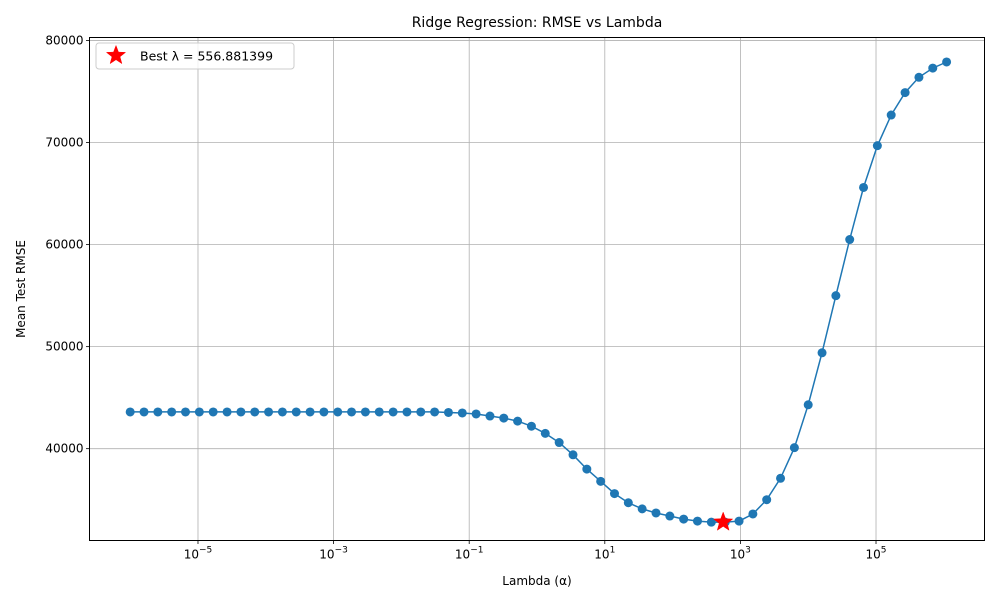 This screenshot has width=1000, height=600. Describe the element at coordinates (198, 554) in the screenshot. I see `x-tick-label: 10⁻⁵` at that location.